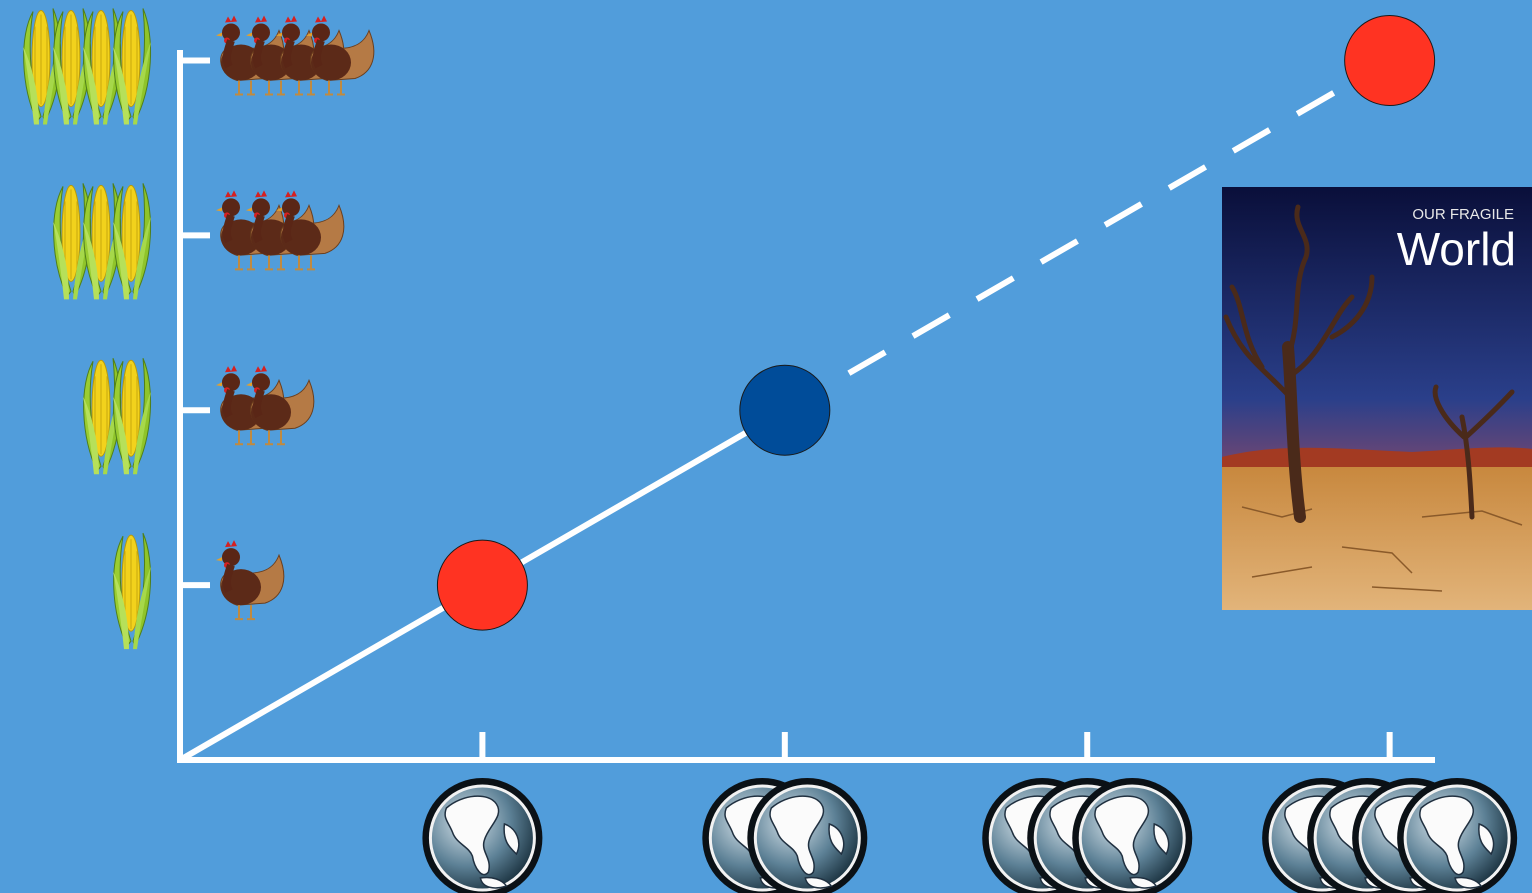 The width and height of the screenshot is (1532, 893). I want to click on book-cover: OUR FRAGILE World, so click(1377, 398).